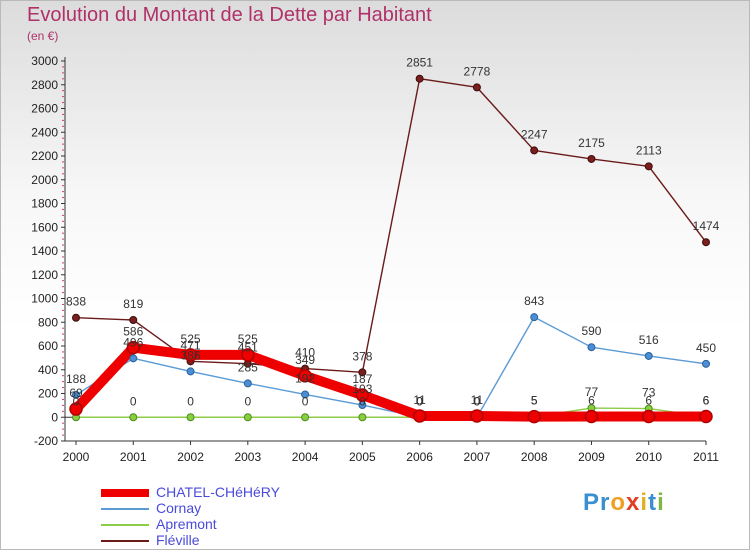 The image size is (750, 550). I want to click on data-label-fleville: 2113, so click(649, 150).